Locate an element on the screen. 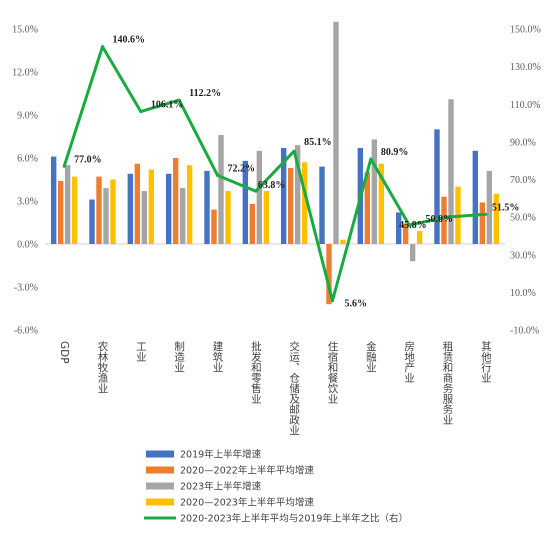  ratio-label-7: 5.6% is located at coordinates (356, 304).